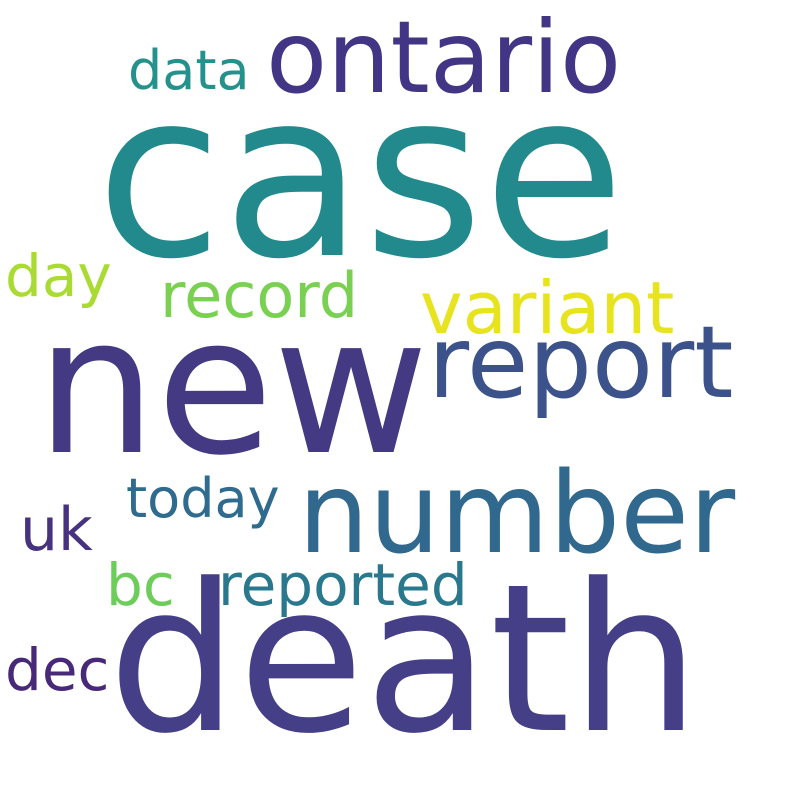  I want to click on word-report: report, so click(581, 362).